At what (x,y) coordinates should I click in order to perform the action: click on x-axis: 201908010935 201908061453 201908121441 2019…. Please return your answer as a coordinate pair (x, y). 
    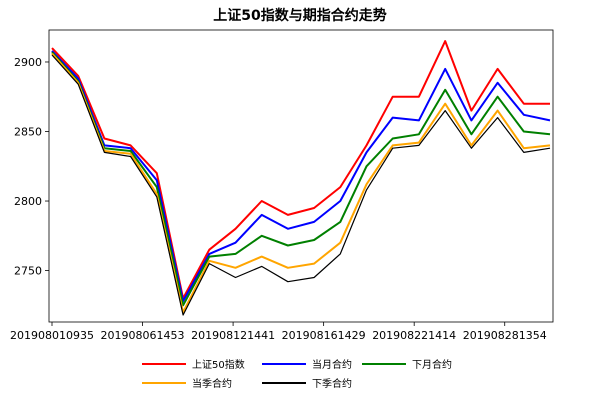
    Looking at the image, I should click on (278, 332).